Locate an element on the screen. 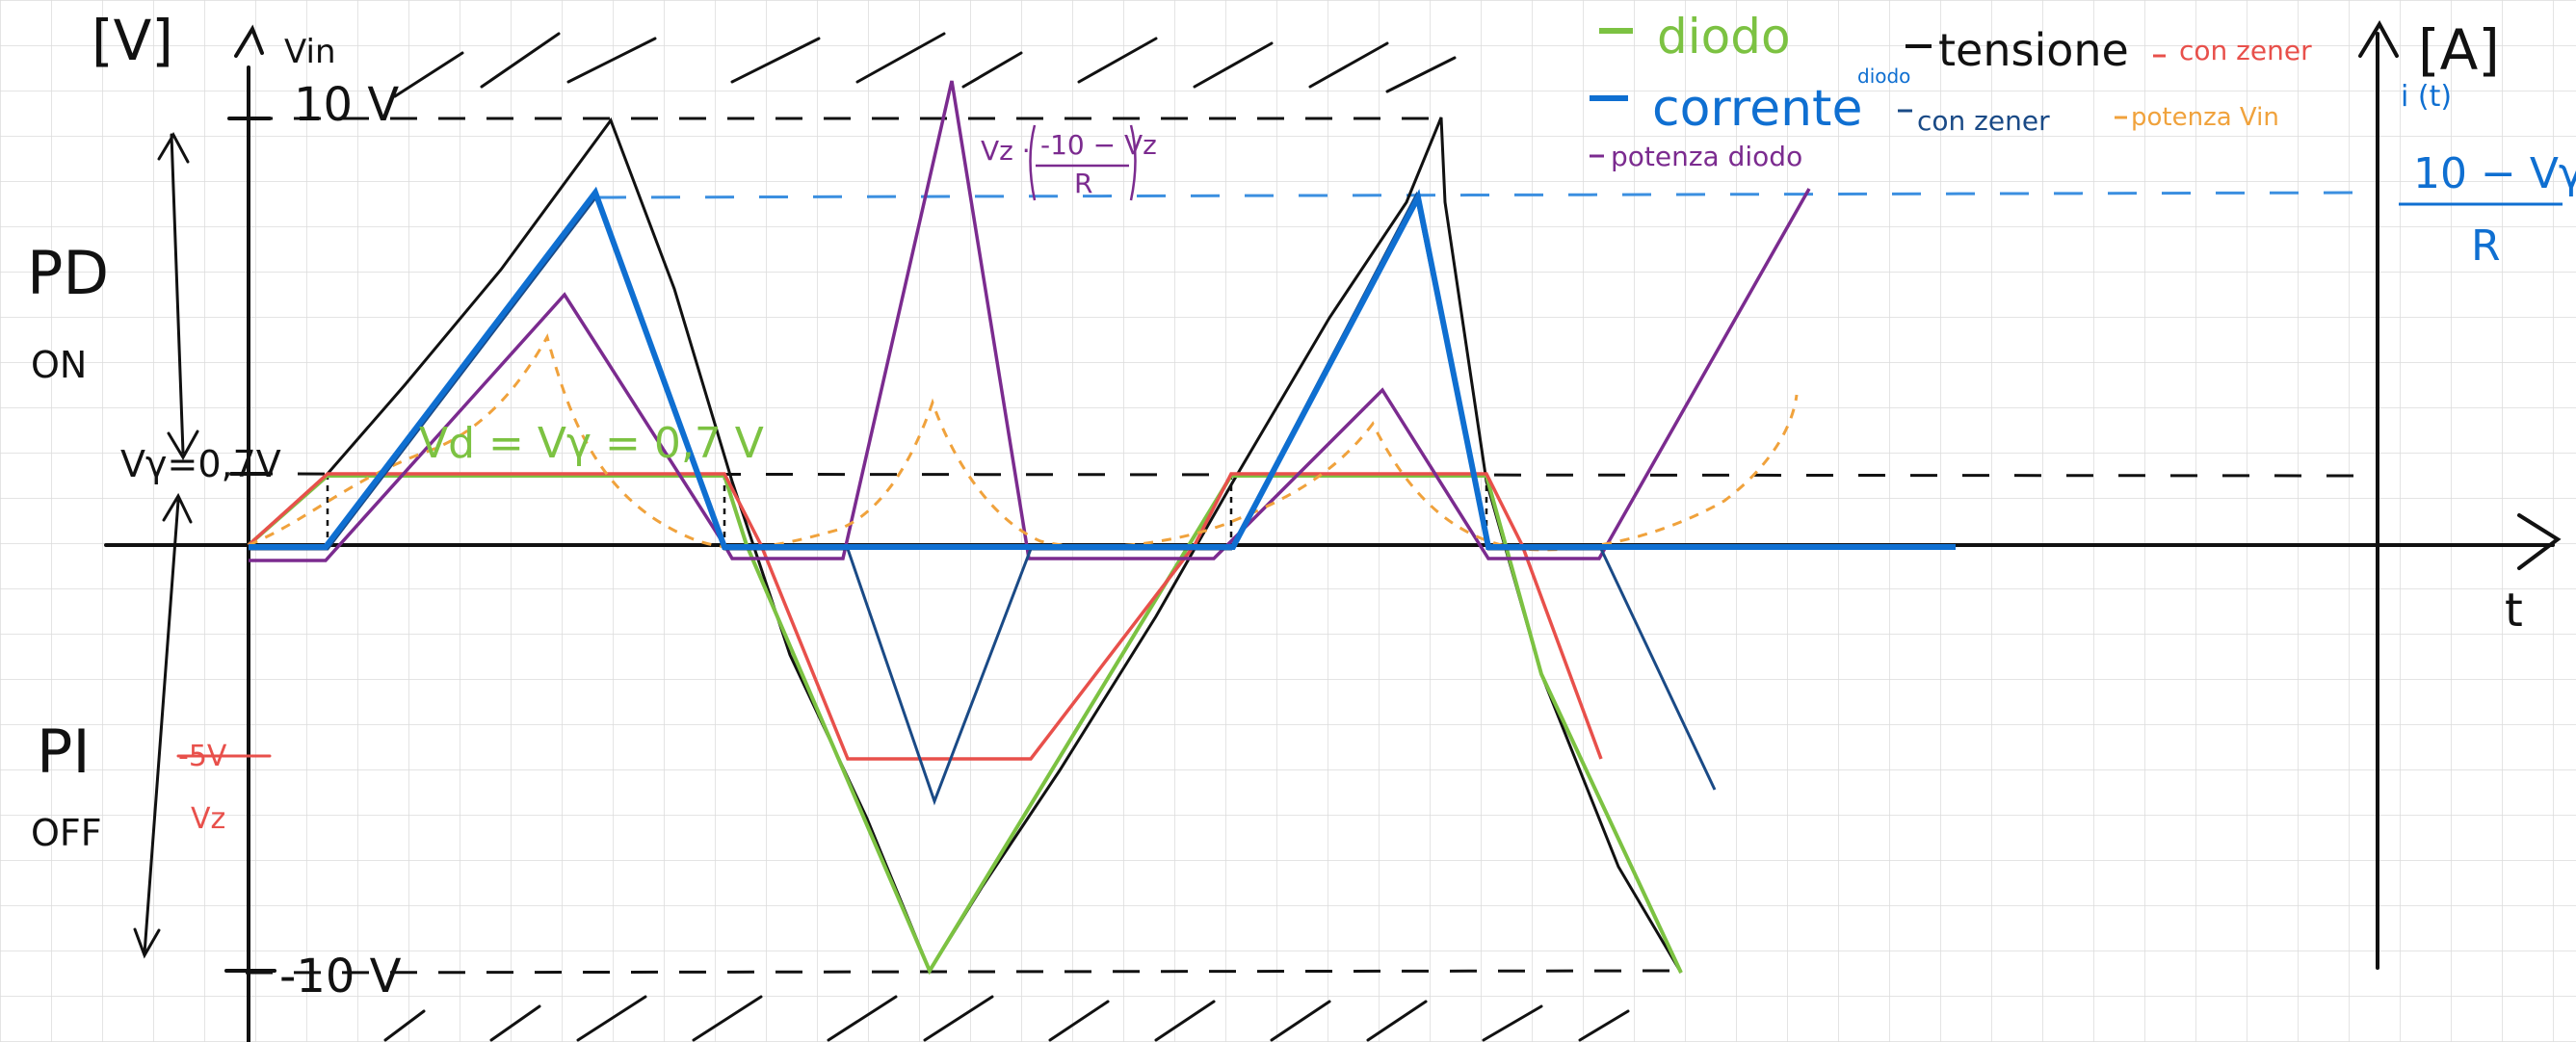 Image resolution: width=2576 pixels, height=1042 pixels. left-unit-label: [V] is located at coordinates (132, 40).